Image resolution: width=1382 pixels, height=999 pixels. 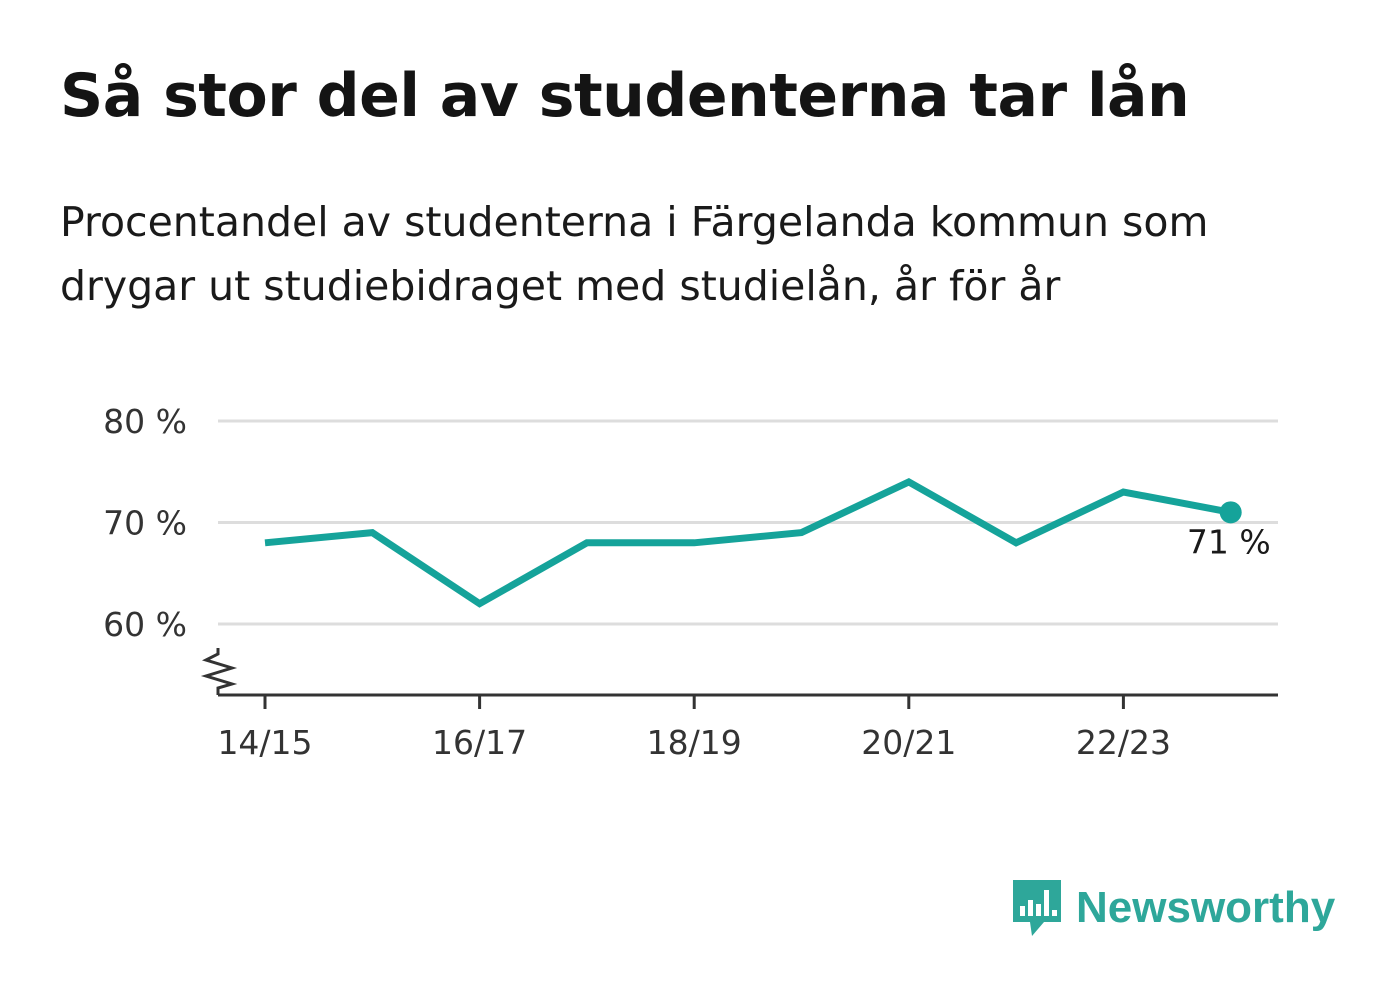 What do you see at coordinates (748, 542) in the screenshot?
I see `series-line` at bounding box center [748, 542].